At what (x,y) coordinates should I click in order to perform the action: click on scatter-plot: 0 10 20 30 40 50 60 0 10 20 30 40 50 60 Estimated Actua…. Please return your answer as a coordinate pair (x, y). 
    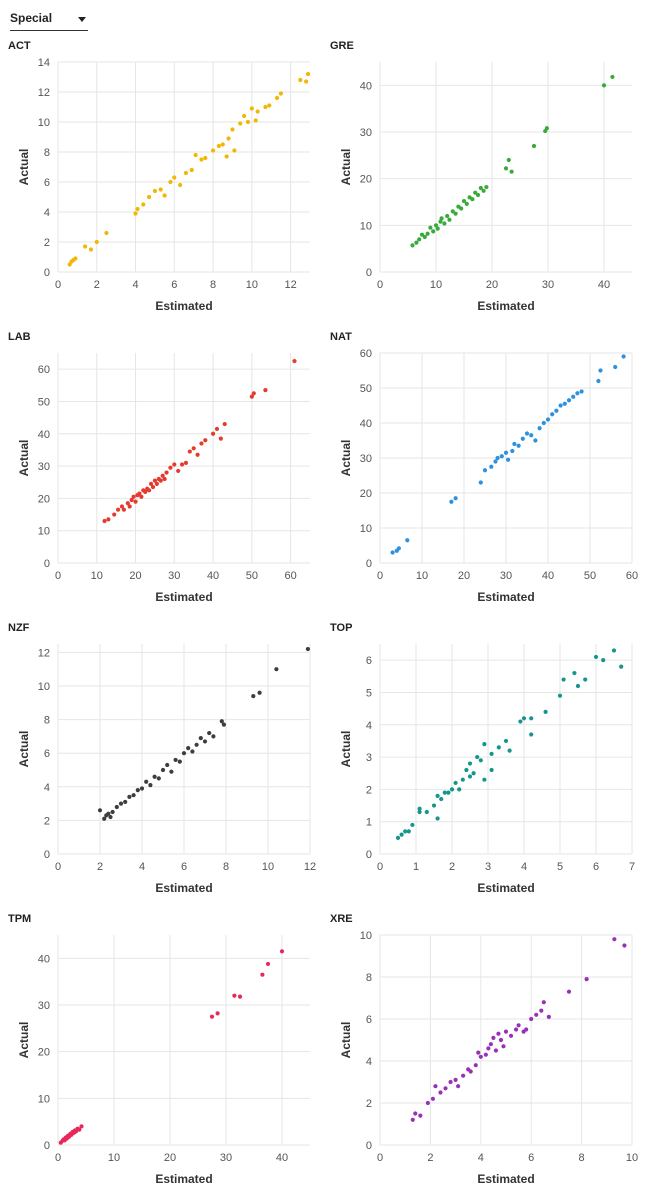
    Looking at the image, I should click on (488, 476).